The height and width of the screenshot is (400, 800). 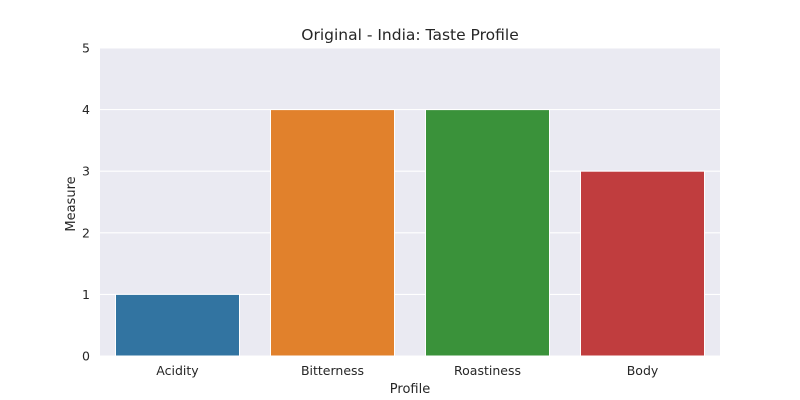 I want to click on bar-roastiness, so click(x=487, y=233).